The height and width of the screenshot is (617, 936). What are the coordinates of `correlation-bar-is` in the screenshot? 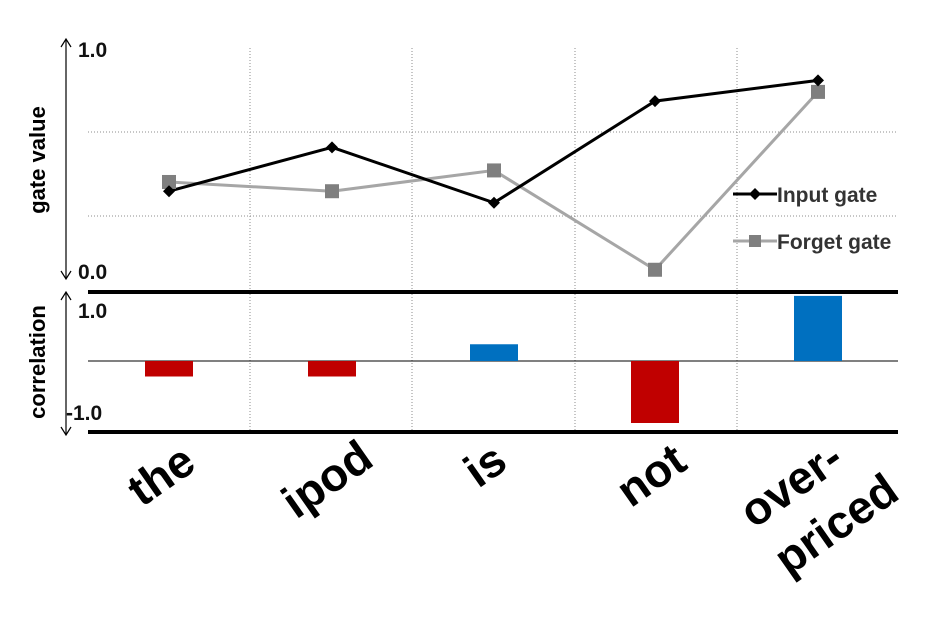 It's located at (494, 352).